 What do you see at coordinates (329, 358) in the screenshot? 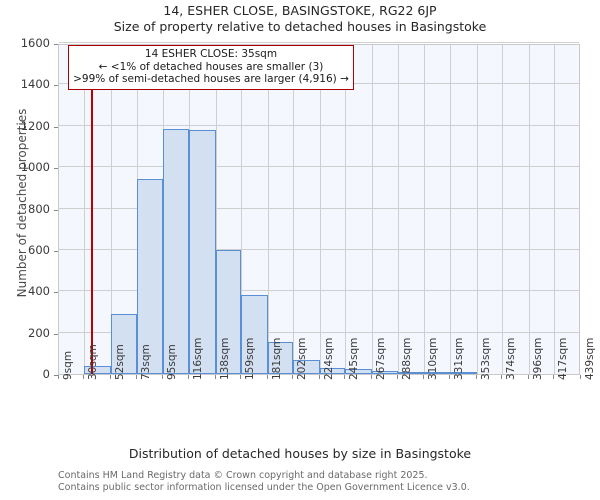
I see `x-tick-label: 224sqm` at bounding box center [329, 358].